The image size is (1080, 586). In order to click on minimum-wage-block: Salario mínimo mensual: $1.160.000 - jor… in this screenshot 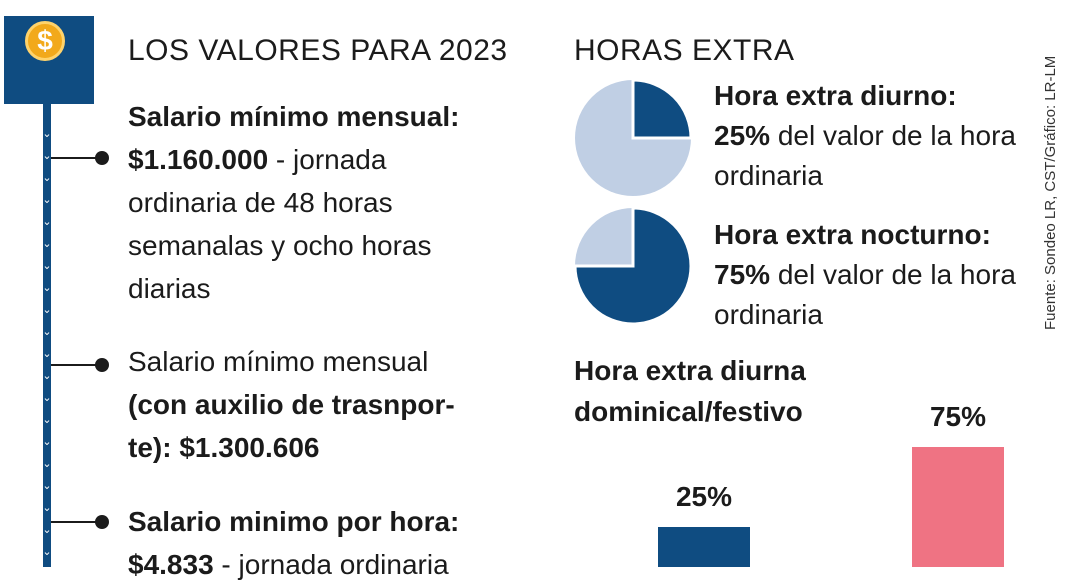, I will do `click(328, 202)`.